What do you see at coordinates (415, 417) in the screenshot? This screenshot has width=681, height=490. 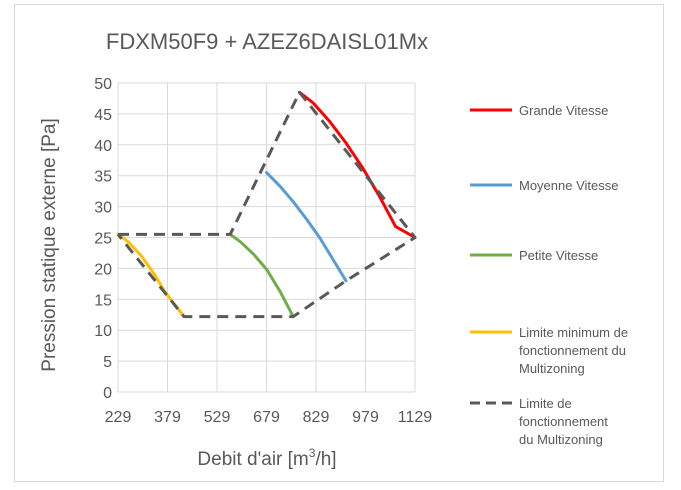 I see `x-tick-label: 1129` at bounding box center [415, 417].